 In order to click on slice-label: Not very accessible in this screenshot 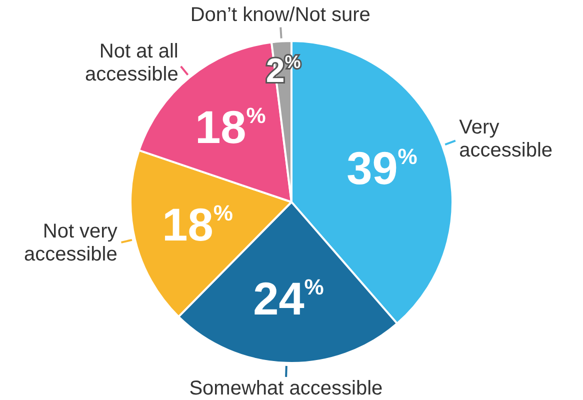, I will do `click(71, 243)`.